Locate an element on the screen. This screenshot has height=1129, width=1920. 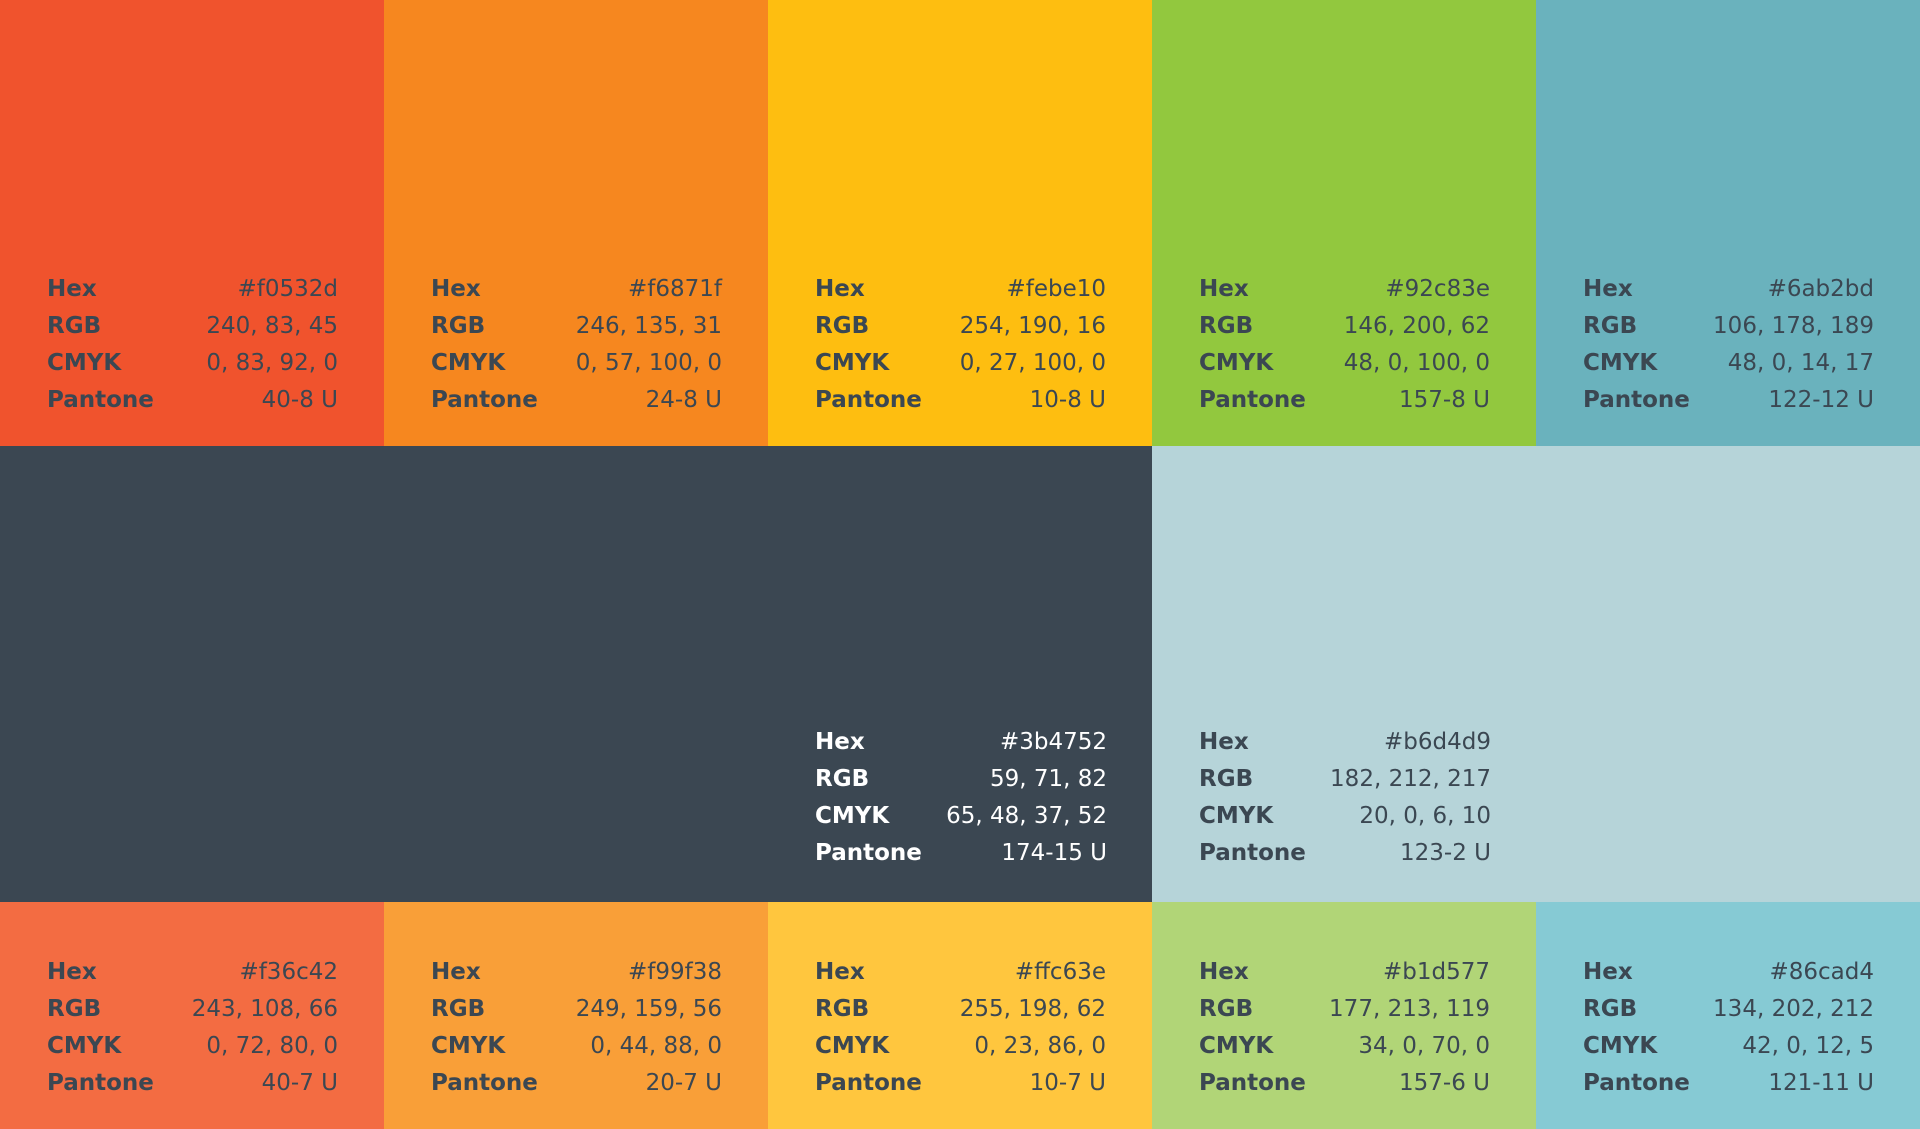
cmyk-row: CMYK 0, 44, 88, 0 is located at coordinates (576, 1051).